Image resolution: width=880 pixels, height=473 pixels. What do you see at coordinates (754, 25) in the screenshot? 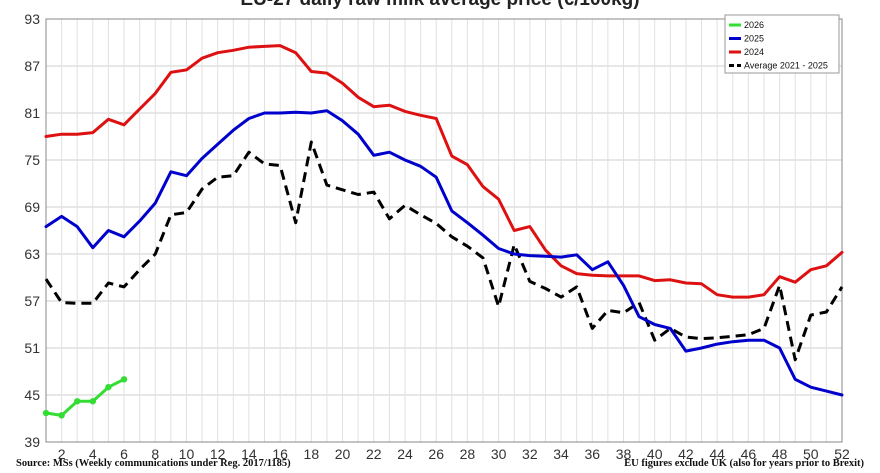
I see `legend-label: 2026` at bounding box center [754, 25].